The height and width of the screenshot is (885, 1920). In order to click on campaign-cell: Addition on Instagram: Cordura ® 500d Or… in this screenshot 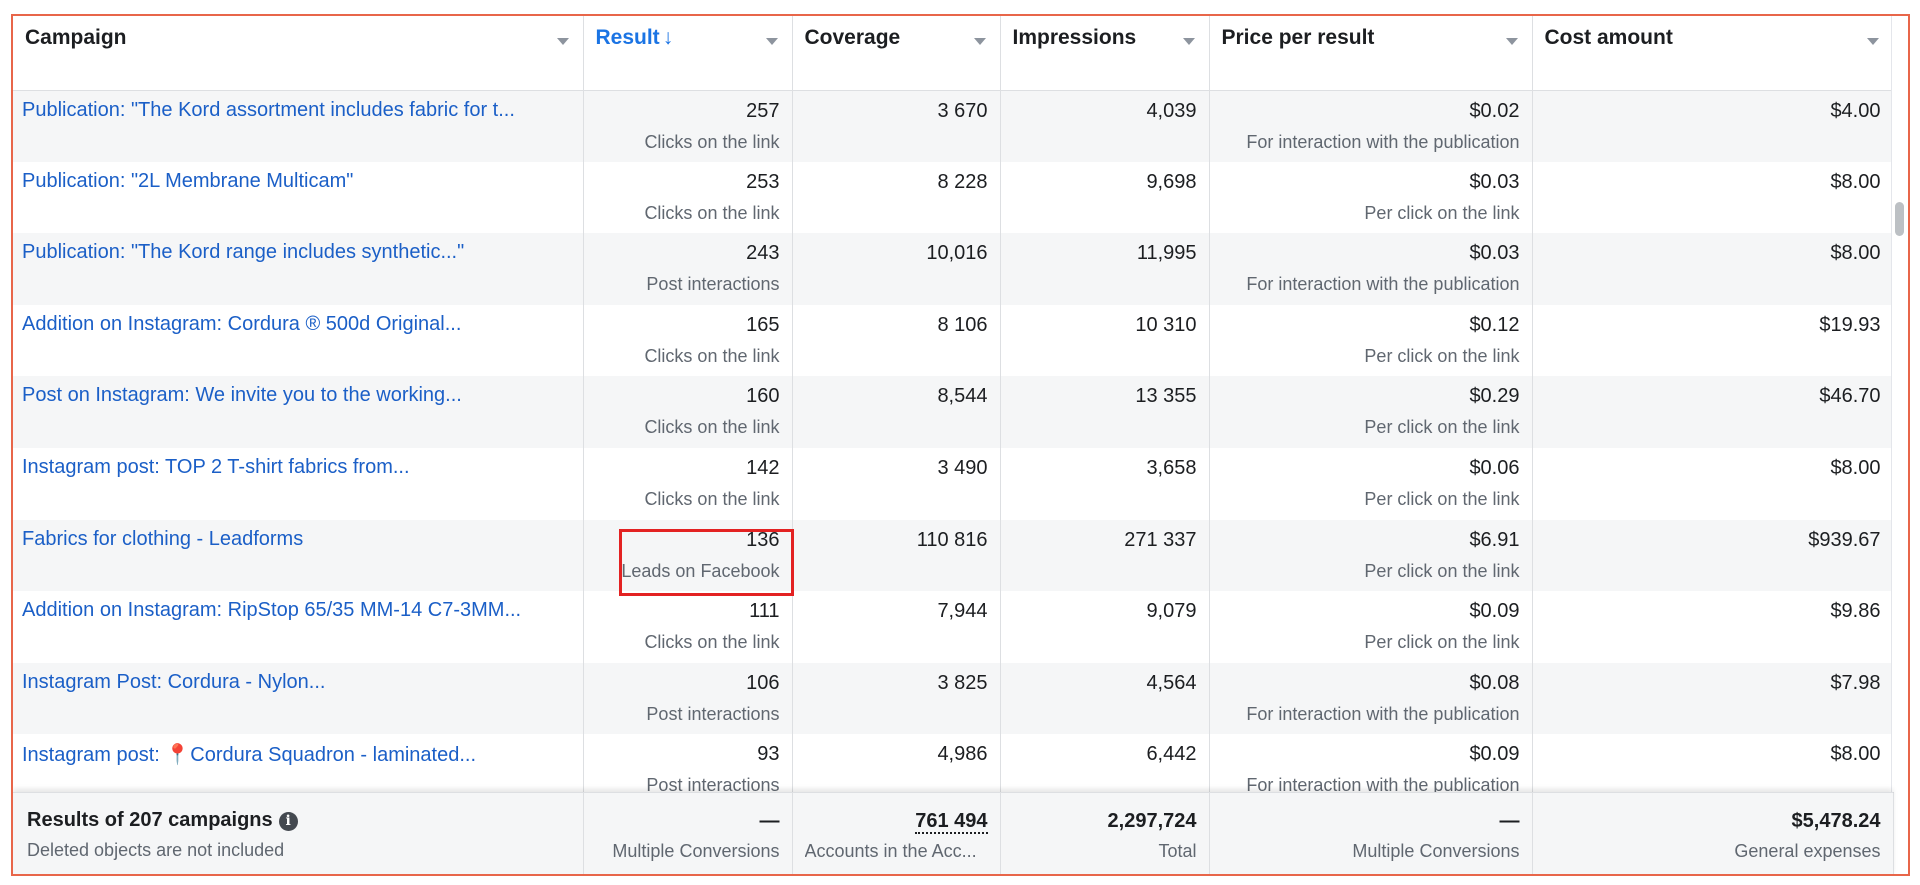, I will do `click(298, 340)`.